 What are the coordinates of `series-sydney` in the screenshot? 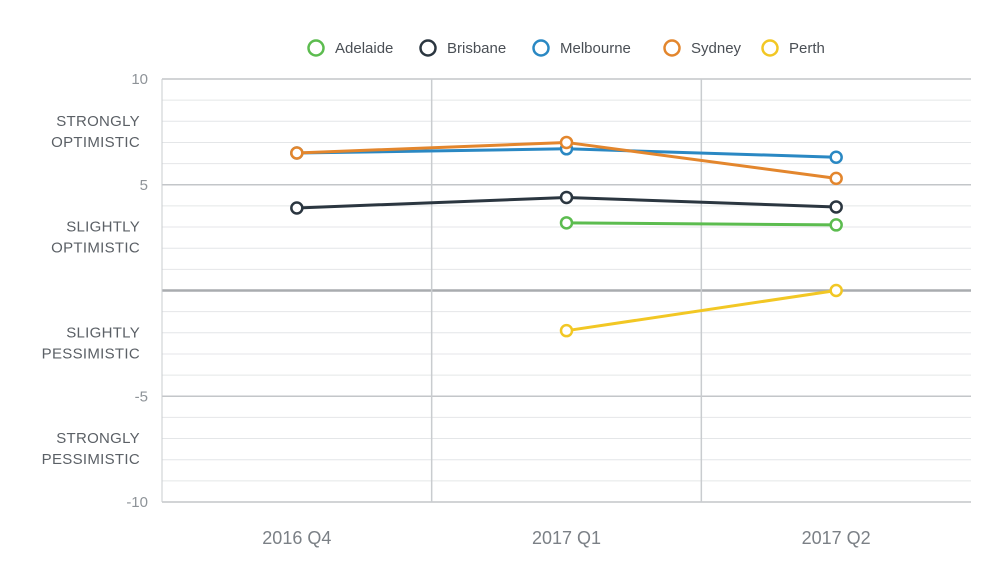 It's located at (566, 160).